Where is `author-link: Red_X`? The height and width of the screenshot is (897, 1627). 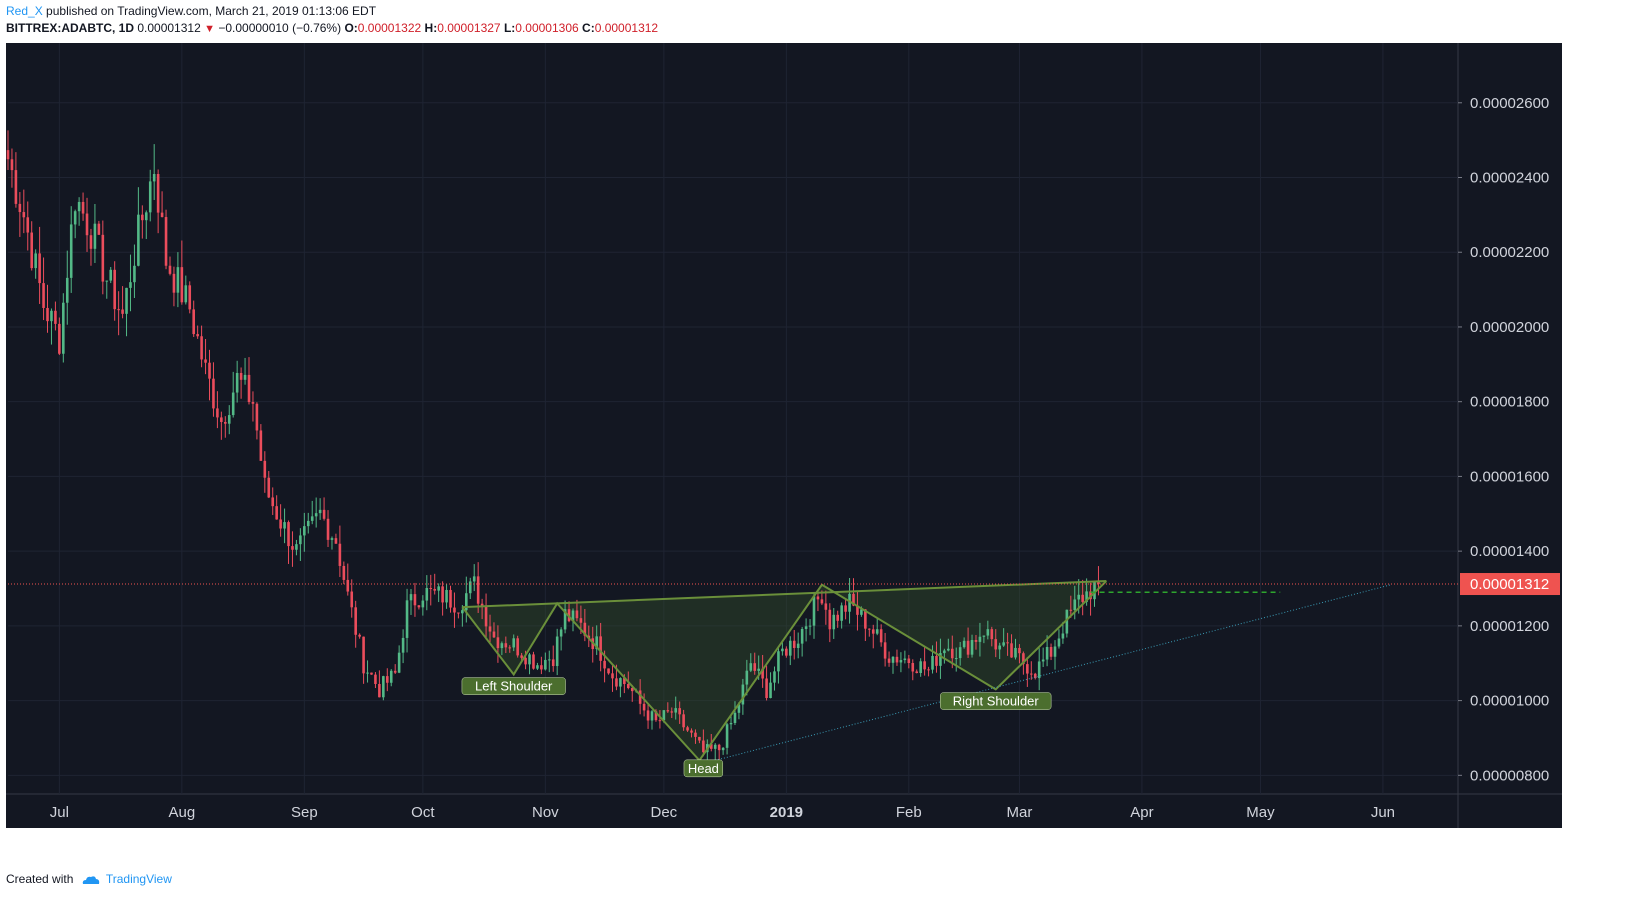
author-link: Red_X is located at coordinates (24, 11).